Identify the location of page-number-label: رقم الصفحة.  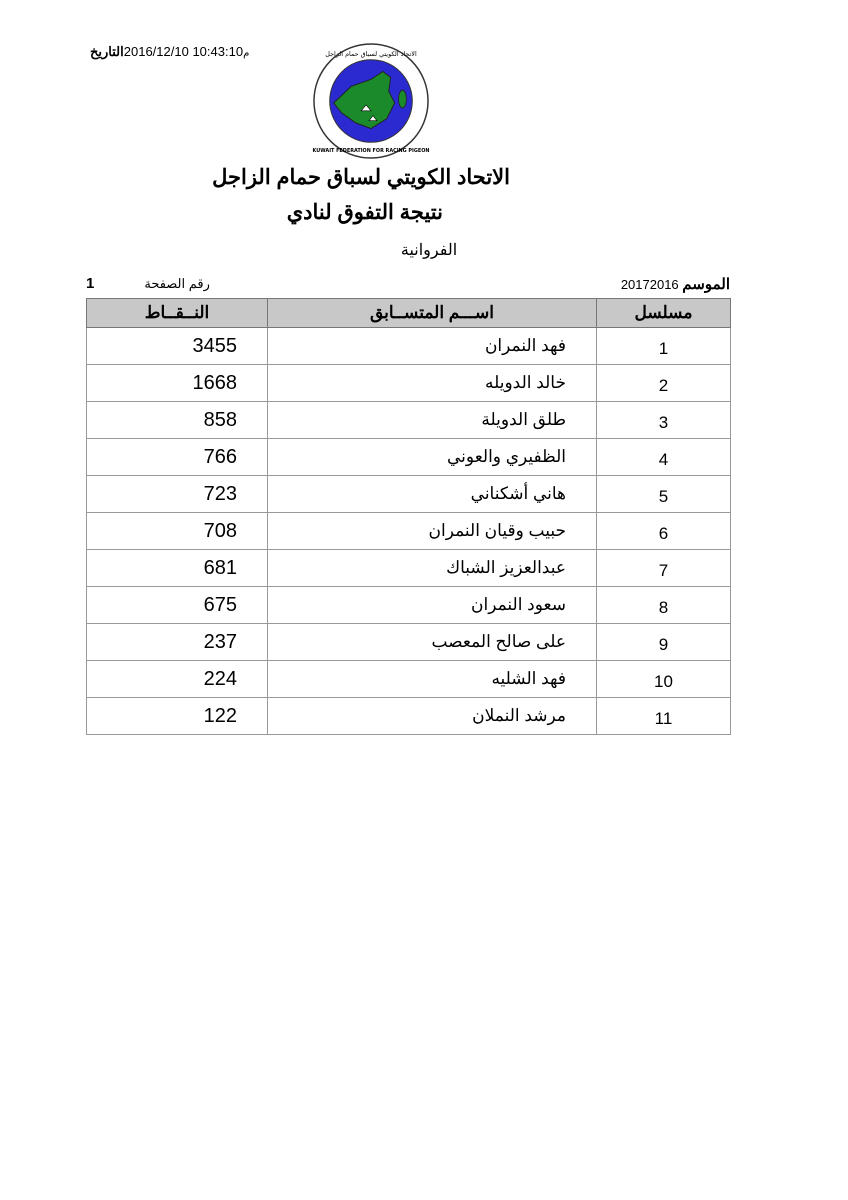
(177, 283).